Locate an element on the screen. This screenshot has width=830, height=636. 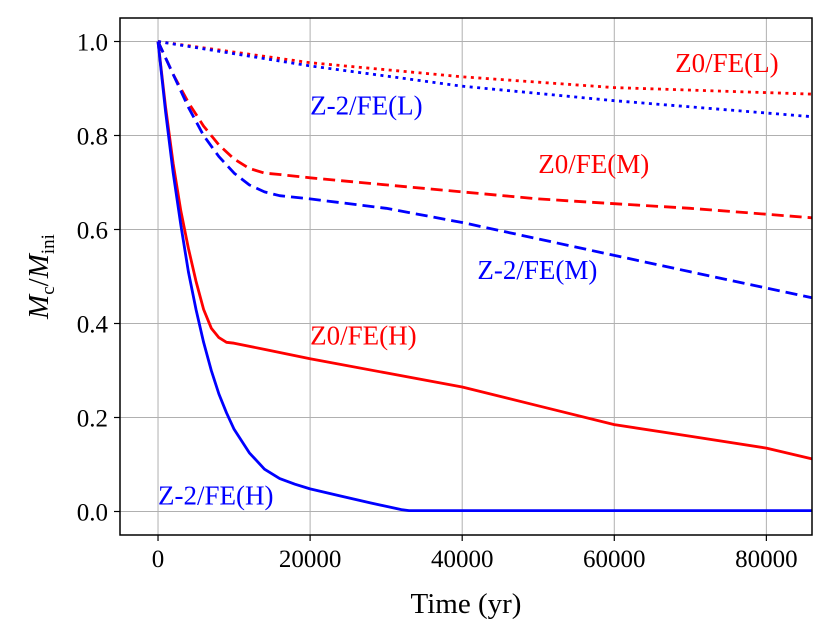
y-axis-title: Mc/Mini is located at coordinates (41, 277).